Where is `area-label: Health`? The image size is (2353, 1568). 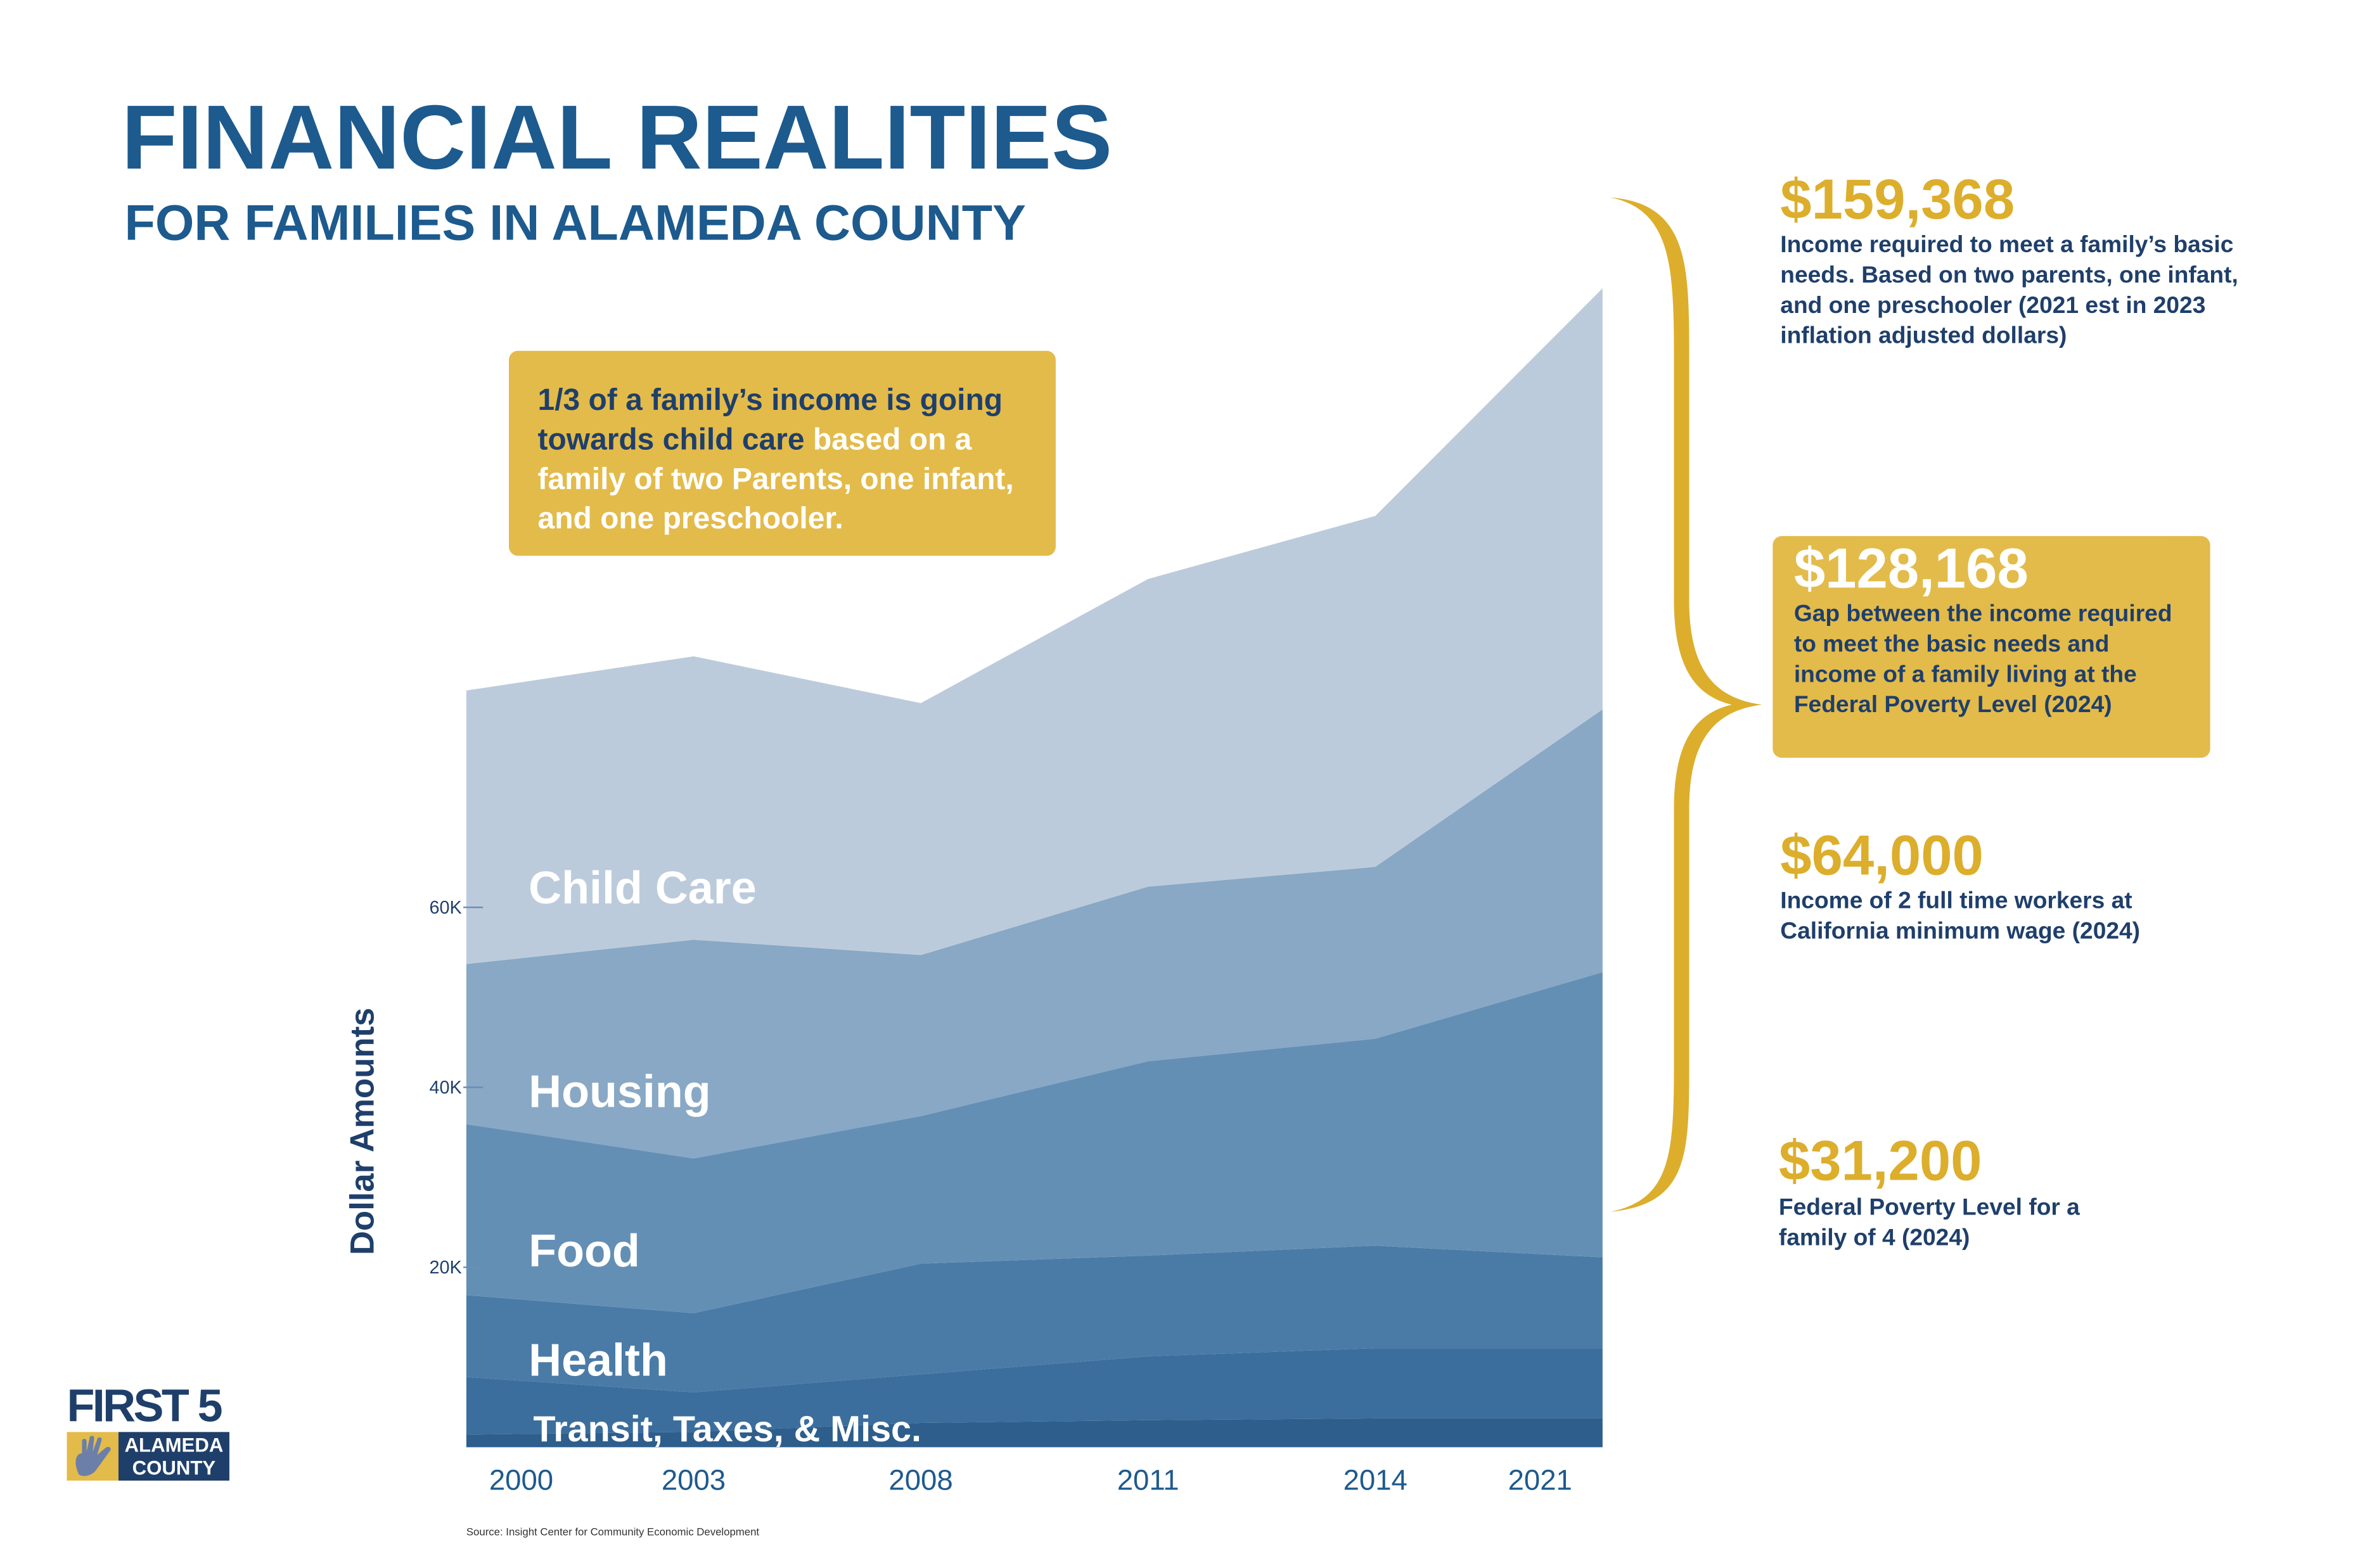
area-label: Health is located at coordinates (598, 1360).